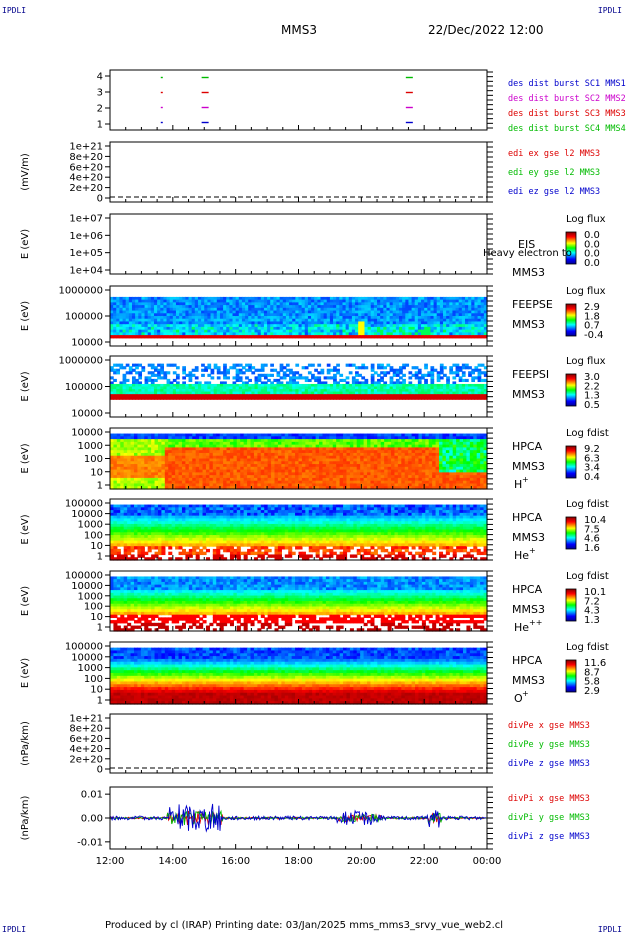 The image size is (630, 934). Describe the element at coordinates (526, 244) in the screenshot. I see `instrument-label: EIS` at that location.